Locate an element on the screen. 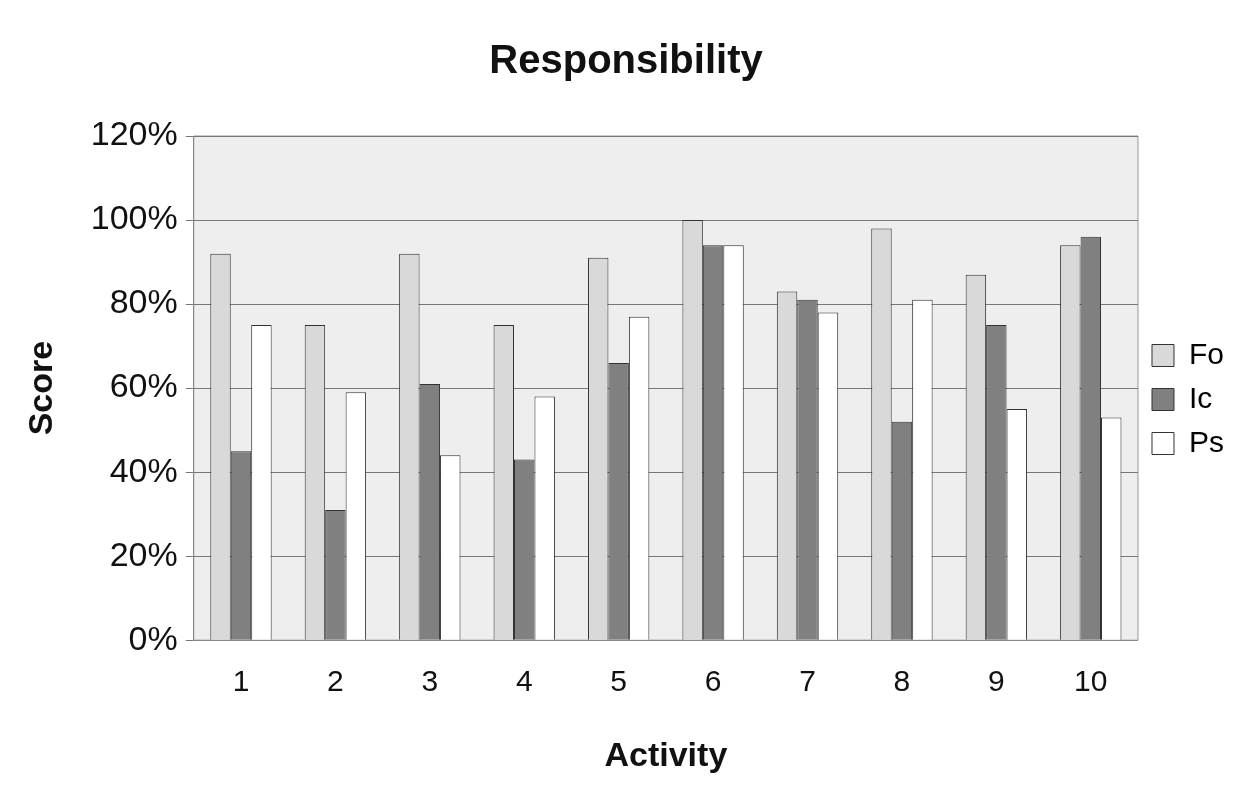 This screenshot has height=799, width=1252. x-axis-title: Activity is located at coordinates (666, 753).